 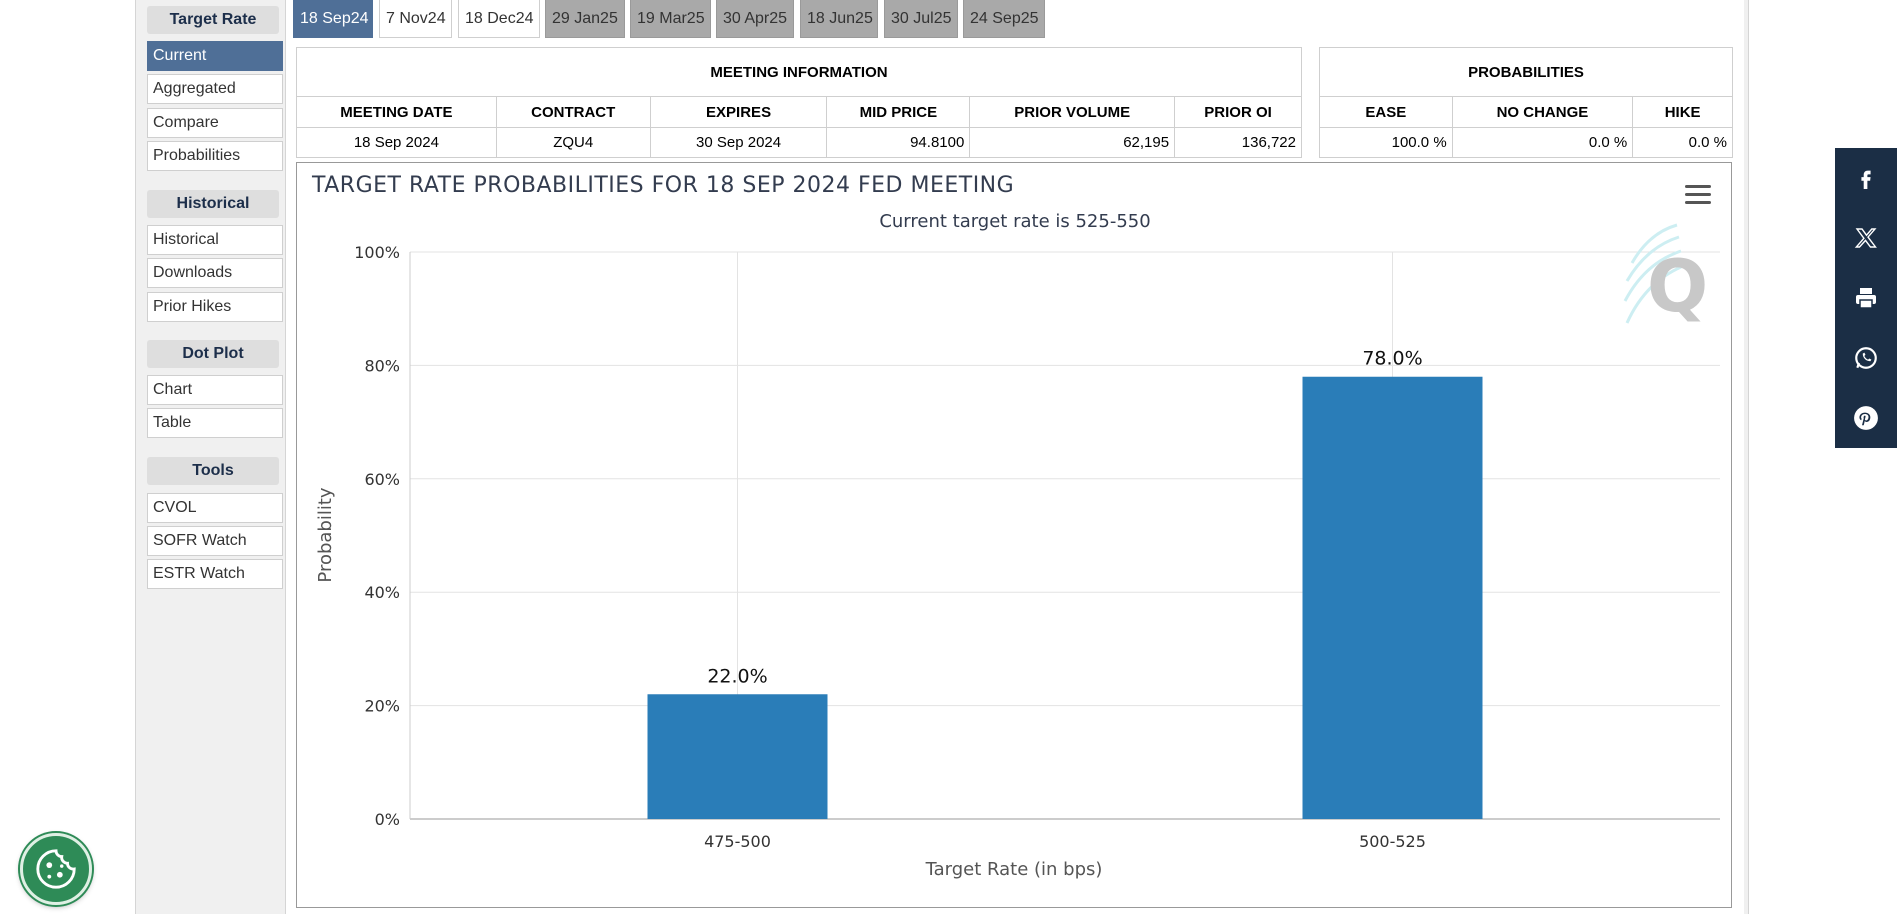 I want to click on tab-29-jan25: 29 Jan25, so click(x=585, y=19).